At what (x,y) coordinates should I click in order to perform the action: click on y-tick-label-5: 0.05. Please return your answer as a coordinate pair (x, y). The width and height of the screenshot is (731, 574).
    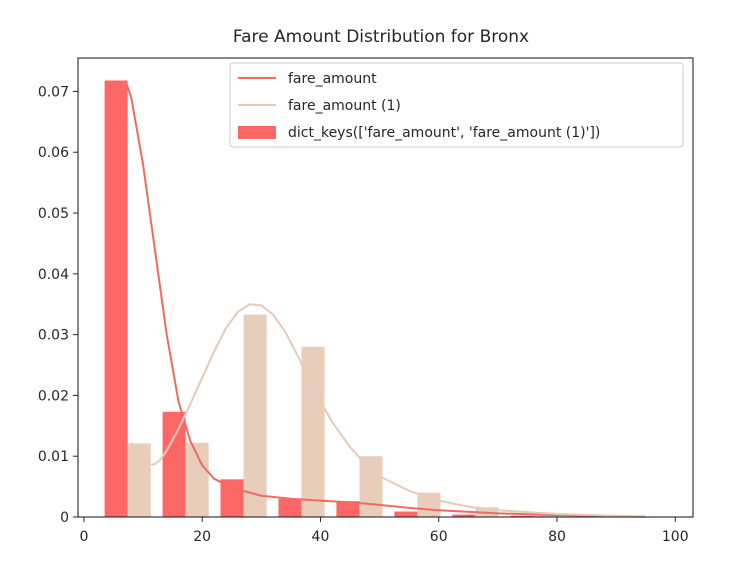
    Looking at the image, I should click on (53, 214).